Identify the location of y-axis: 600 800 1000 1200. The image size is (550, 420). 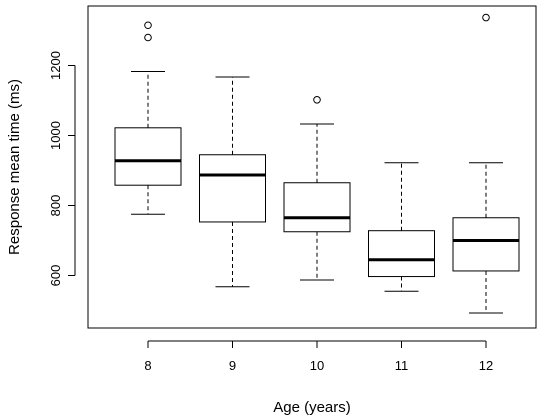
(62, 169).